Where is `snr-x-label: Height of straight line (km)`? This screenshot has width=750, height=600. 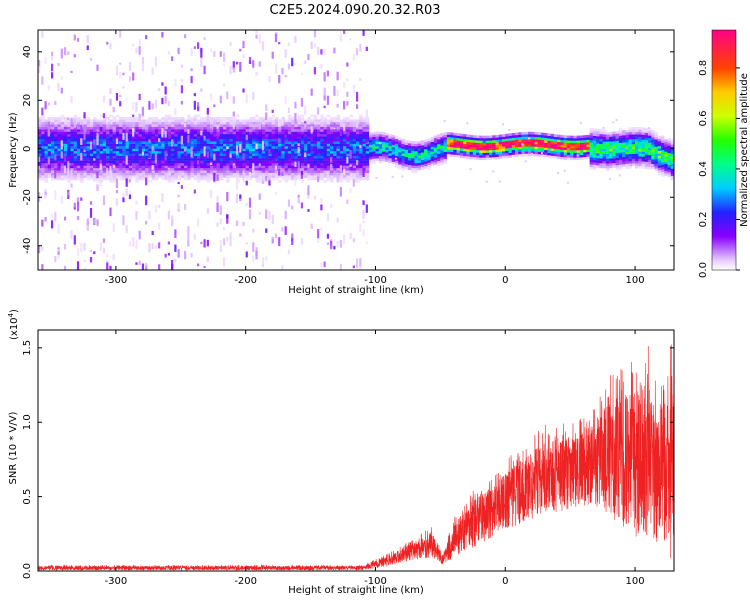
snr-x-label: Height of straight line (km) is located at coordinates (356, 590).